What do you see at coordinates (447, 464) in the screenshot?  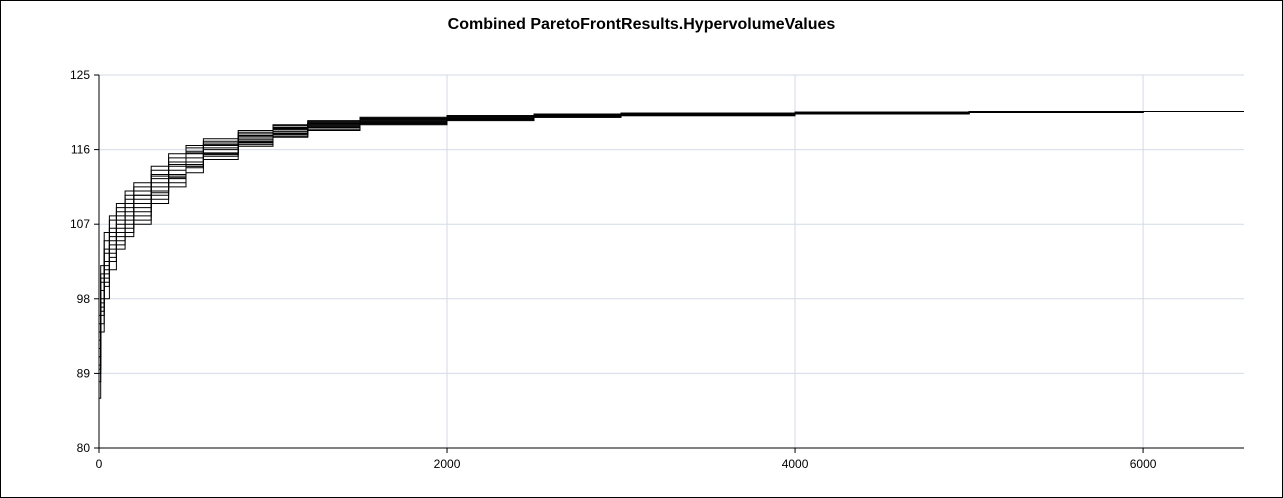 I see `x-tick-label: 2000` at bounding box center [447, 464].